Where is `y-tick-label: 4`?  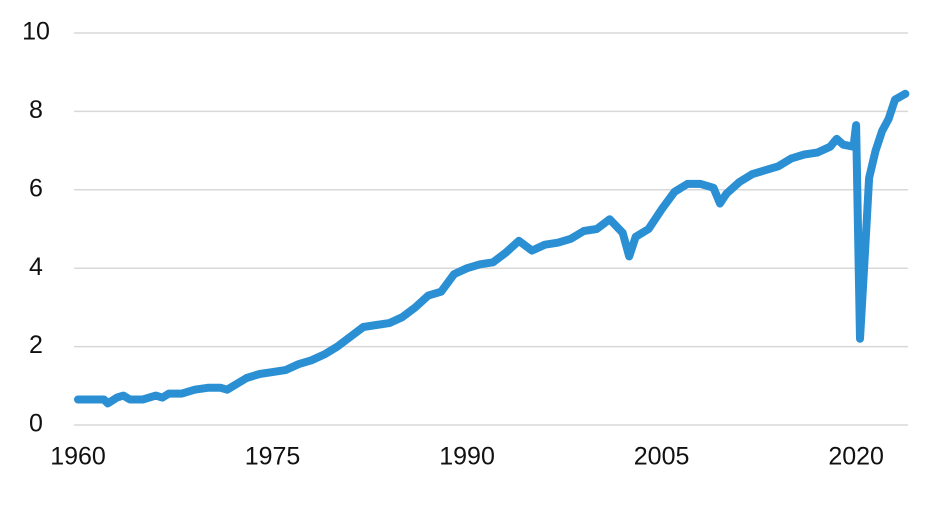 y-tick-label: 4 is located at coordinates (36, 267).